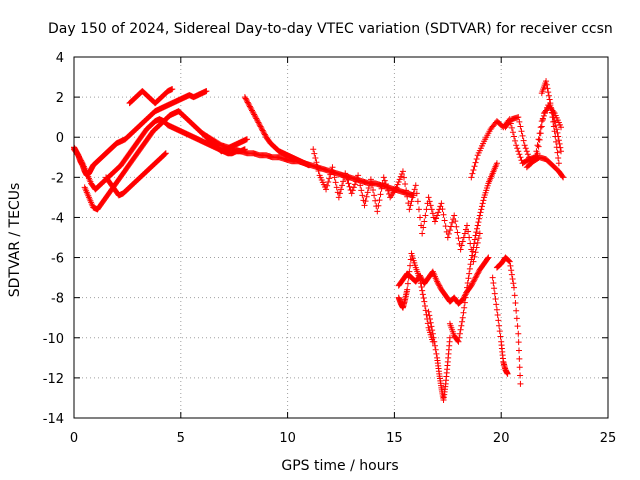  What do you see at coordinates (339, 466) in the screenshot?
I see `x-axis-label: GPS time / hours` at bounding box center [339, 466].